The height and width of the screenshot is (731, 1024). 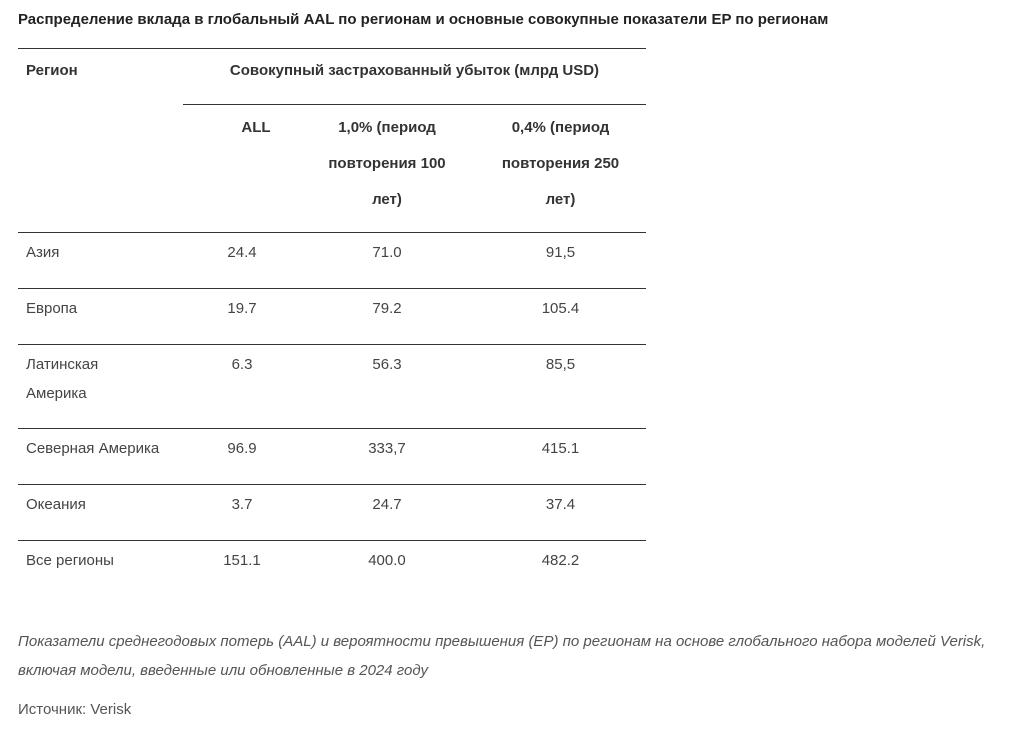 I want to click on row-ep100: 71.0, so click(x=387, y=252).